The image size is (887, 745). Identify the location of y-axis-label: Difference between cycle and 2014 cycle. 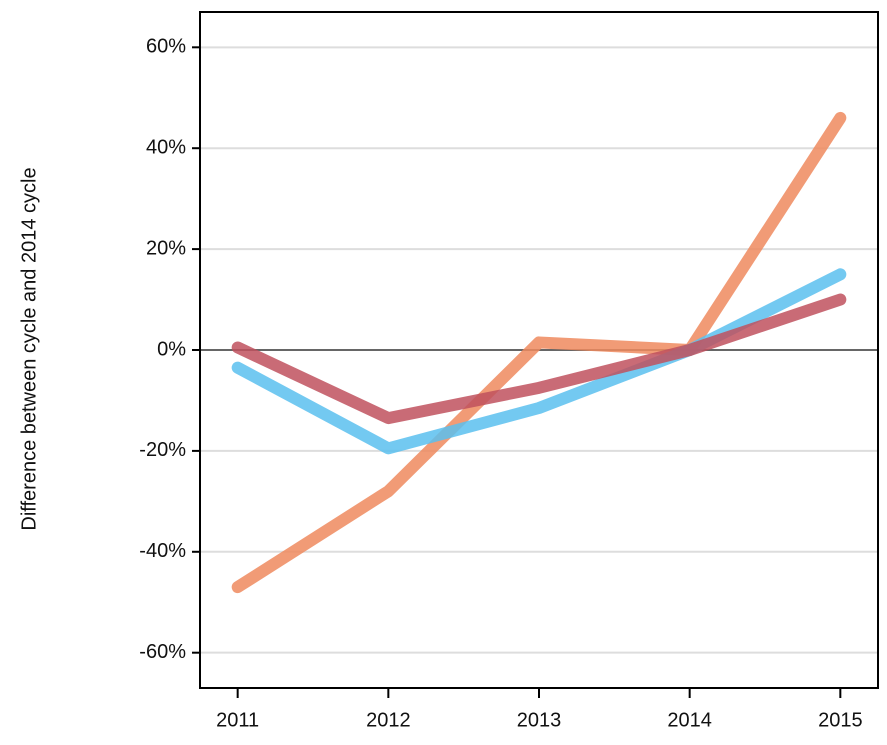
(29, 348).